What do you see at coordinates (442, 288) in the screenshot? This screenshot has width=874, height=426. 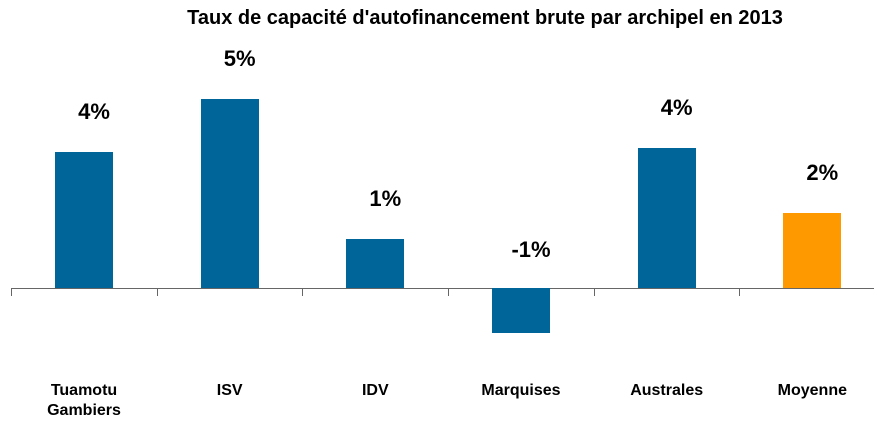 I see `axis-line` at bounding box center [442, 288].